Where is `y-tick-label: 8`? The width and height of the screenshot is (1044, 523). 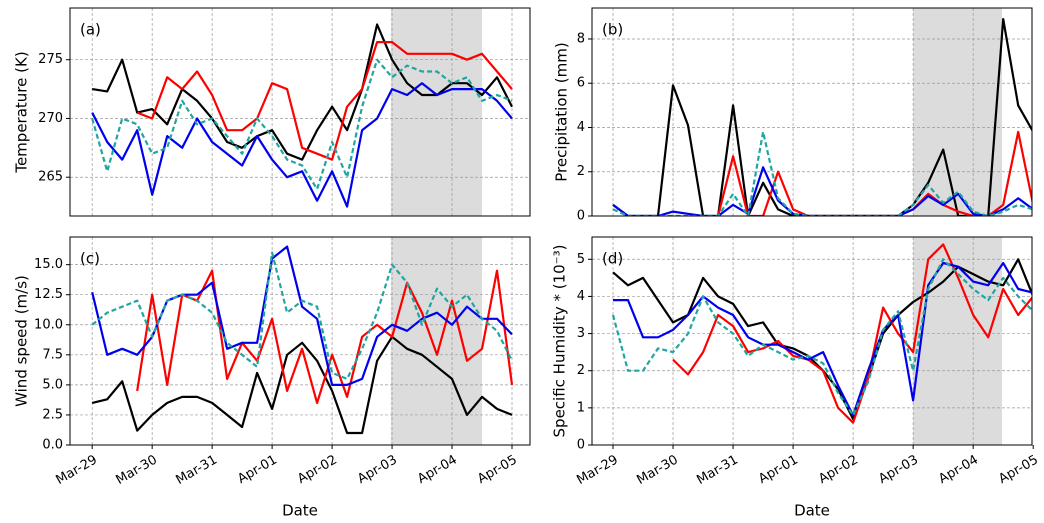
y-tick-label: 8 is located at coordinates (581, 38).